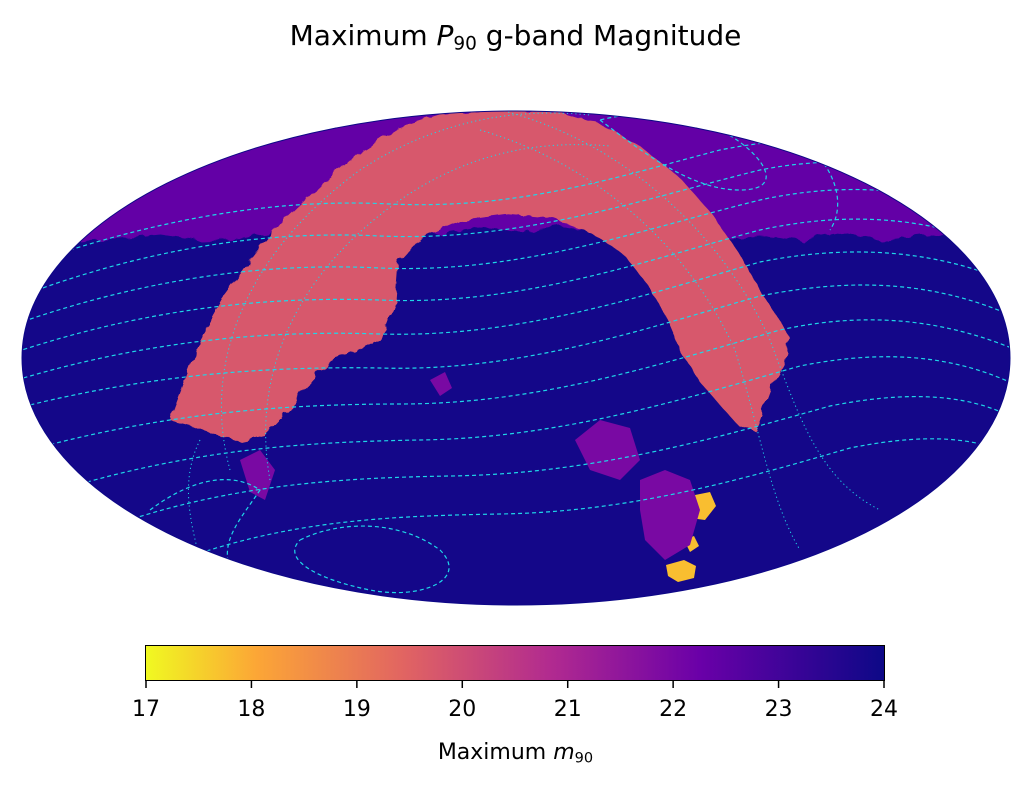 Image resolution: width=1031 pixels, height=791 pixels. I want to click on colorbar-label-prefix: Maximum, so click(495, 752).